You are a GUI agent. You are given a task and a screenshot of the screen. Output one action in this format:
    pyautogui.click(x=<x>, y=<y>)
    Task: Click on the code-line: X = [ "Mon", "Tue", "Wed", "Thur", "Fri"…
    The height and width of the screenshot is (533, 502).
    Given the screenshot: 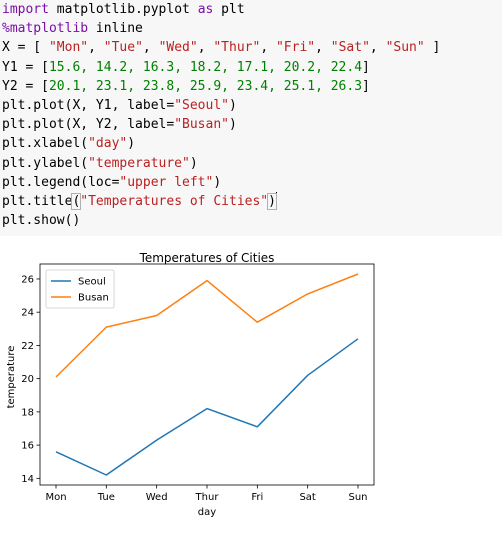 What is the action you would take?
    pyautogui.click(x=221, y=47)
    